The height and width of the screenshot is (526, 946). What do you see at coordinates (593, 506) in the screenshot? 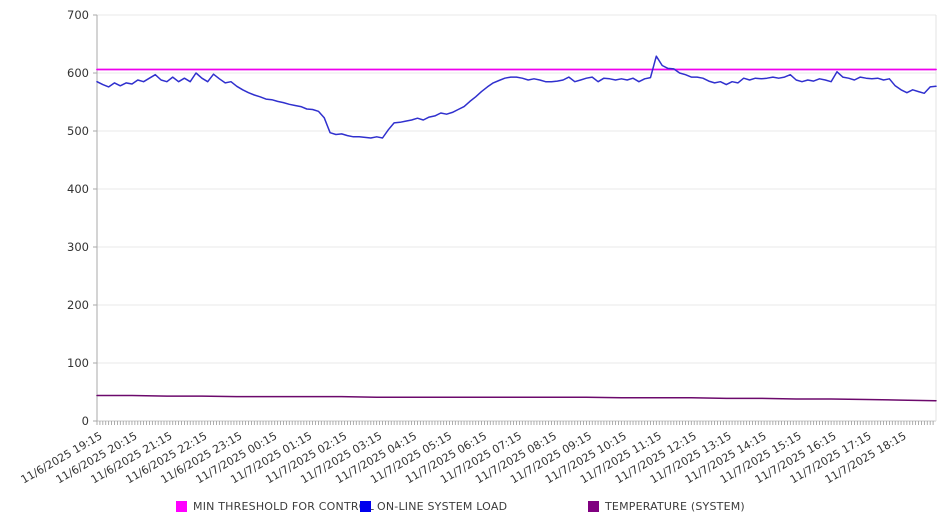
I see `temperature-swatch-icon` at bounding box center [593, 506].